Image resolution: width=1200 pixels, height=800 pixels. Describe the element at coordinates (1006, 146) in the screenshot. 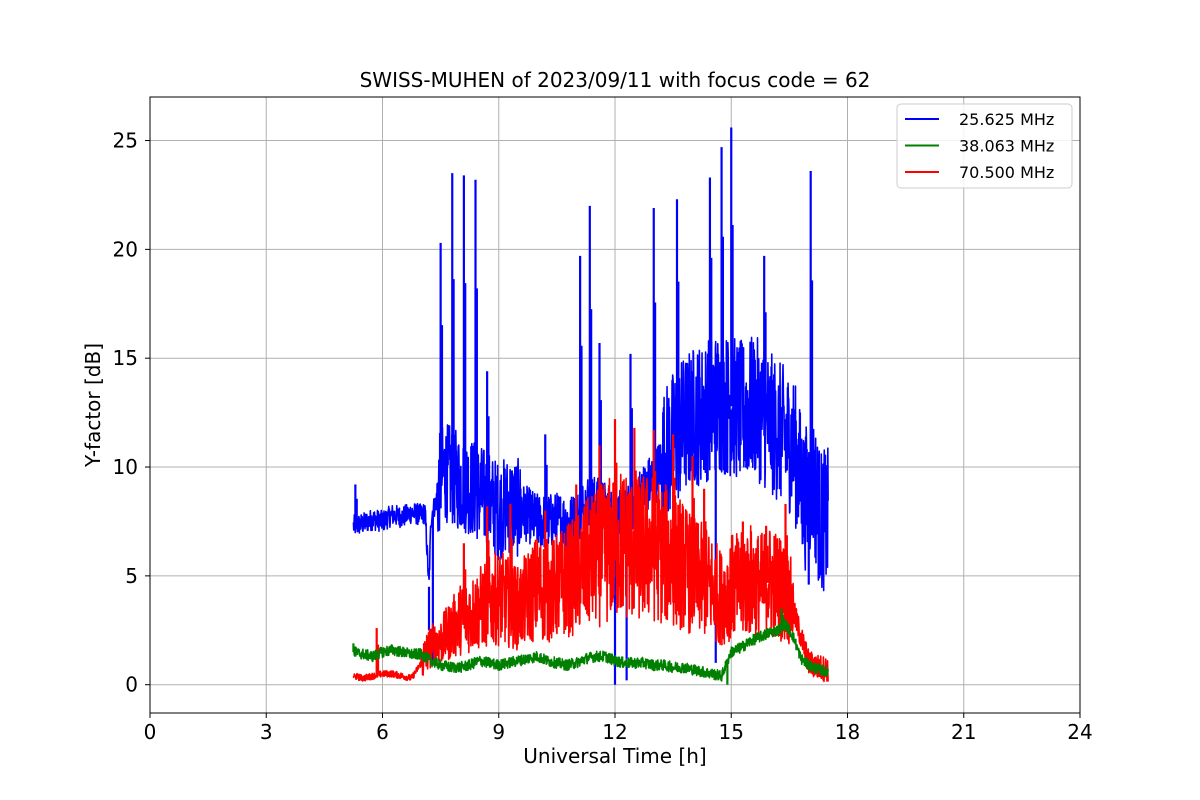

I see `legend-label: 38.063 MHz` at that location.